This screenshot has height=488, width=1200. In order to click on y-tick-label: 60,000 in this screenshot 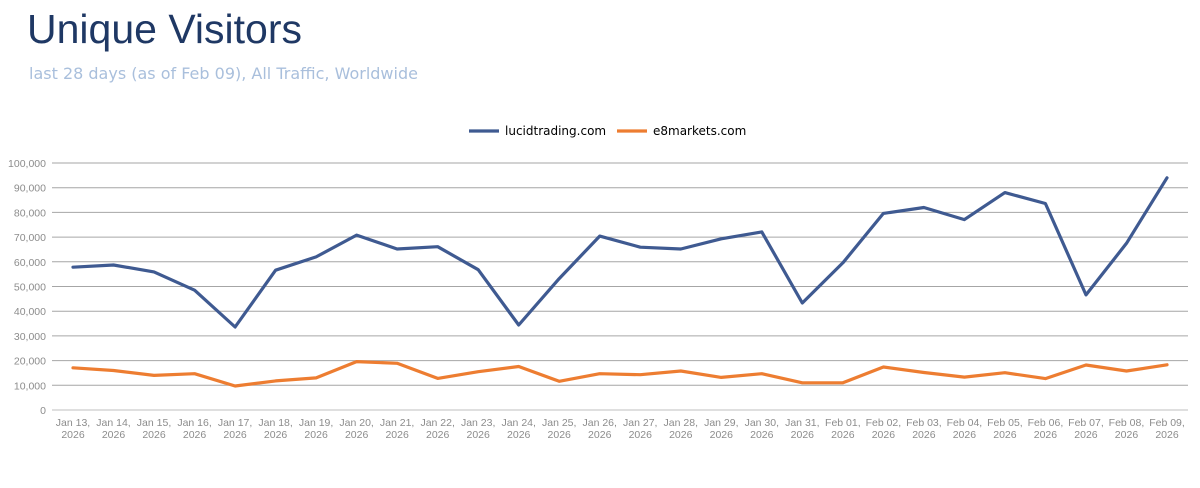, I will do `click(30, 263)`.